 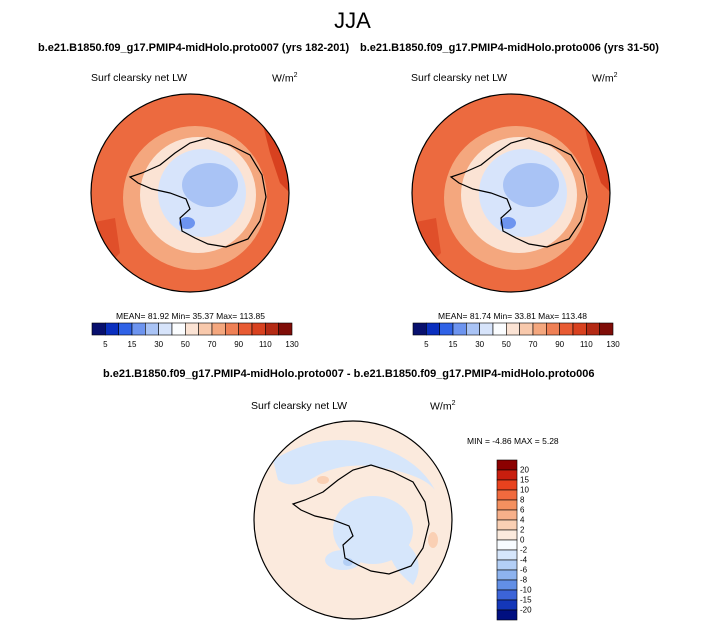 I want to click on panel1-colorbar-tick-label: 90, so click(x=239, y=344).